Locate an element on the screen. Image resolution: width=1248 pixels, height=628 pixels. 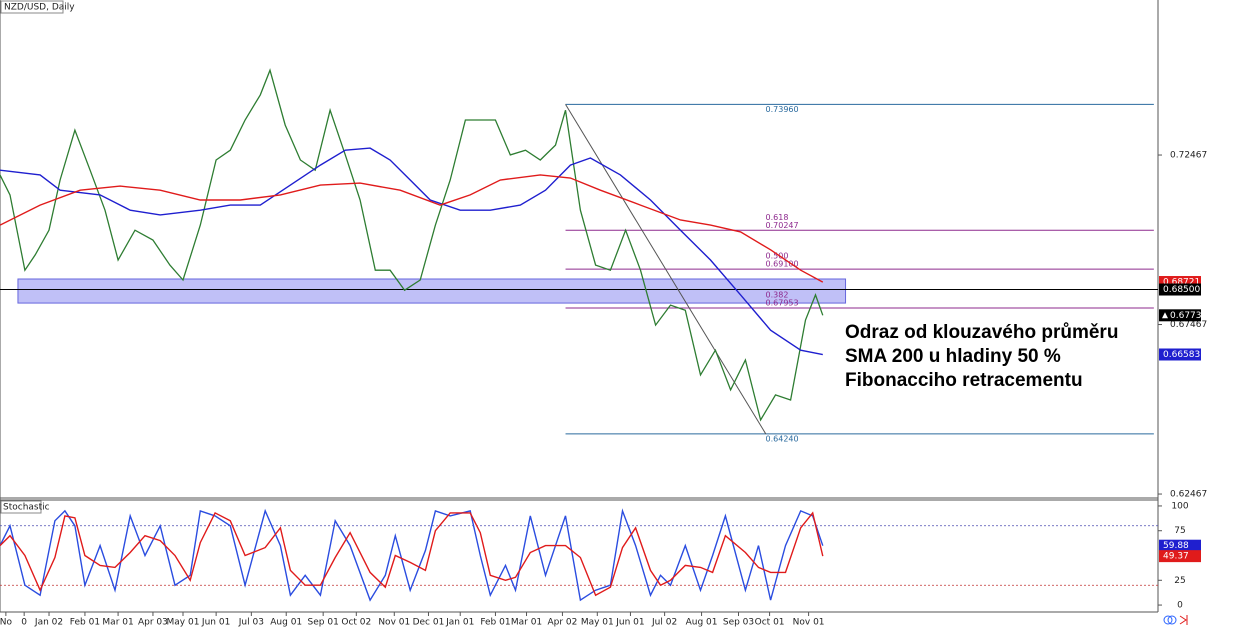
y-tick-label: 0.72467 is located at coordinates (1188, 156).